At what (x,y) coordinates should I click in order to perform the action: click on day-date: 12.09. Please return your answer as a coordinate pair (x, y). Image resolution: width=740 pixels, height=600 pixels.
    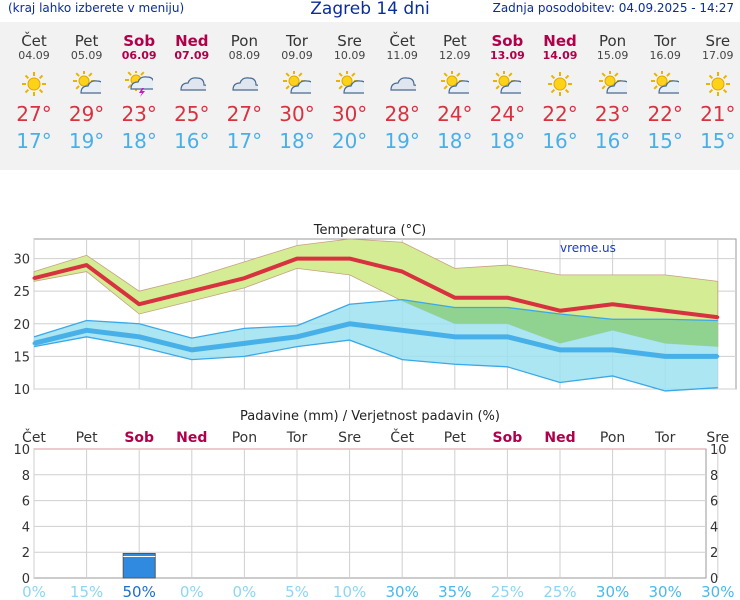
    Looking at the image, I should click on (455, 55).